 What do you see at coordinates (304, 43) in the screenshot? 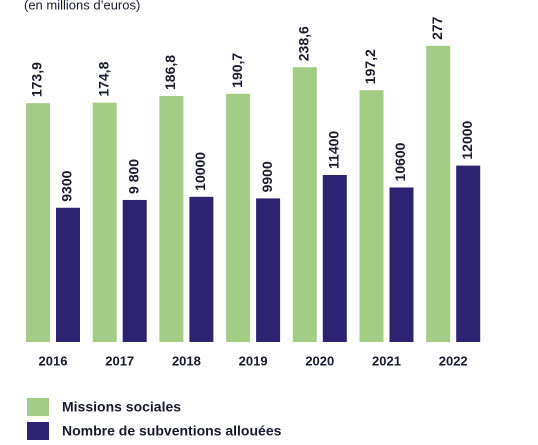
I see `data-label: 238,6` at bounding box center [304, 43].